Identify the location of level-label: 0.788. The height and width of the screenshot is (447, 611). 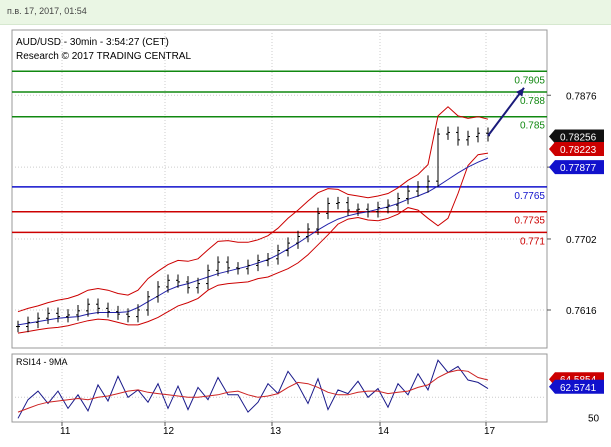
(532, 101).